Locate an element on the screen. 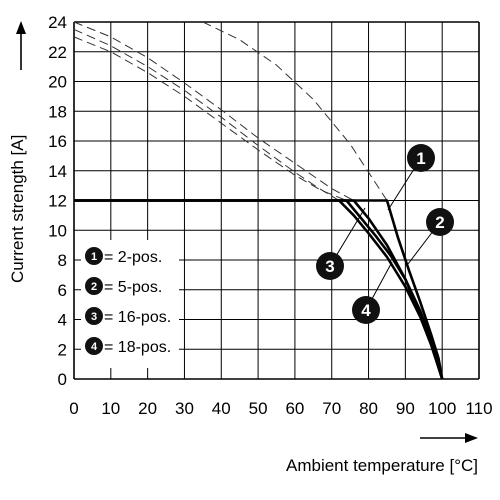 This screenshot has height=500, width=500. callout-number-1: 1 is located at coordinates (420, 158).